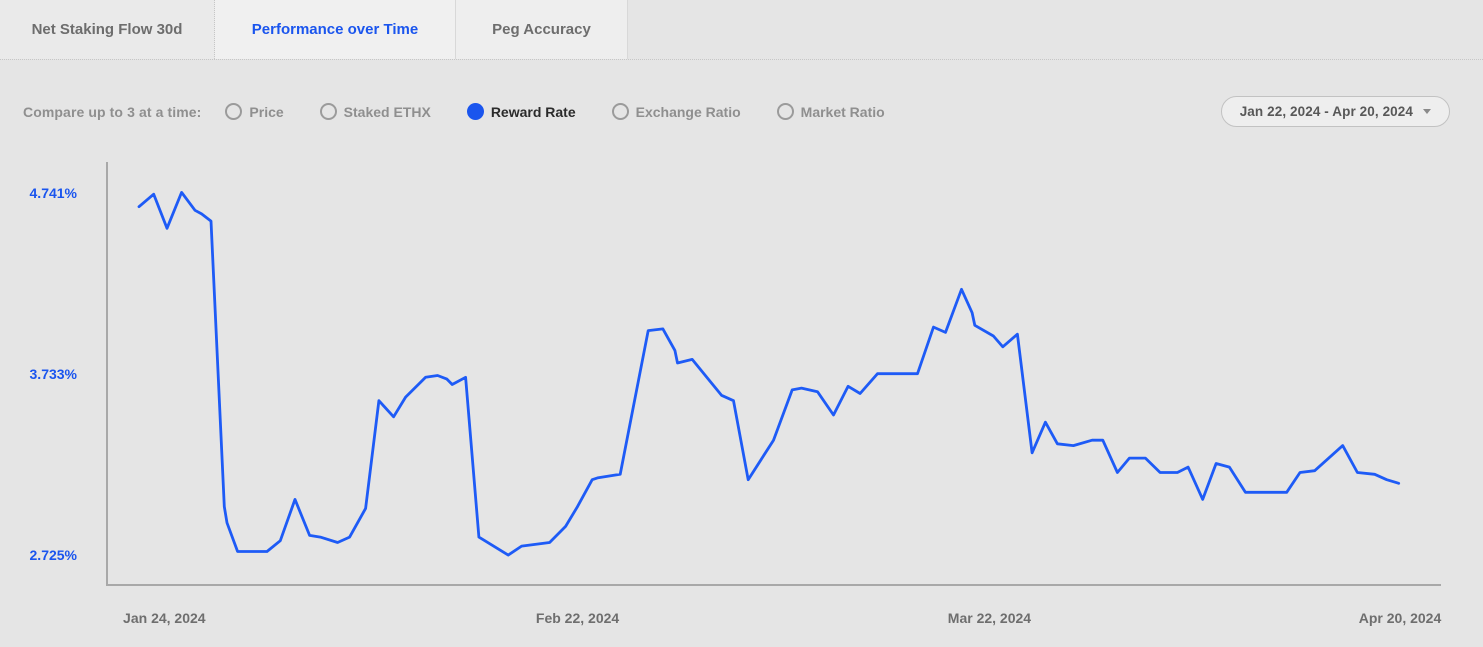 Image resolution: width=1483 pixels, height=647 pixels. Describe the element at coordinates (989, 618) in the screenshot. I see `x-axis-tick-label: Mar 22, 2024` at that location.